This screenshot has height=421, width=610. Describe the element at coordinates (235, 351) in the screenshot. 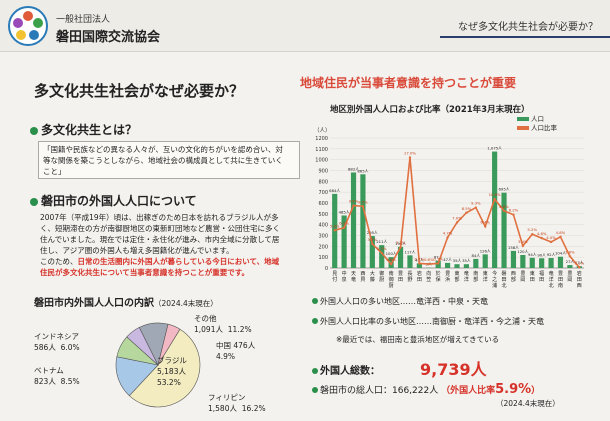

I see `pie-label-china: 中国 476人 4.9%` at that location.